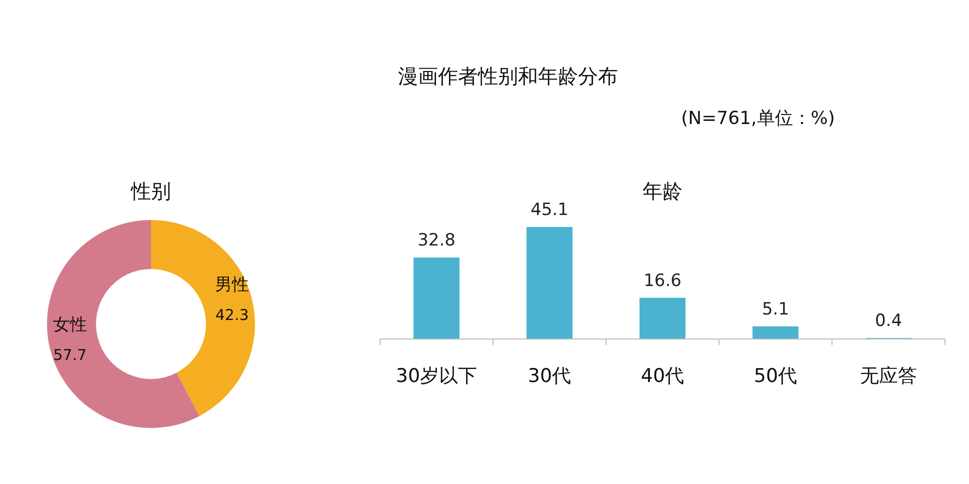  What do you see at coordinates (232, 315) in the screenshot?
I see `data-label: 42.3` at bounding box center [232, 315].